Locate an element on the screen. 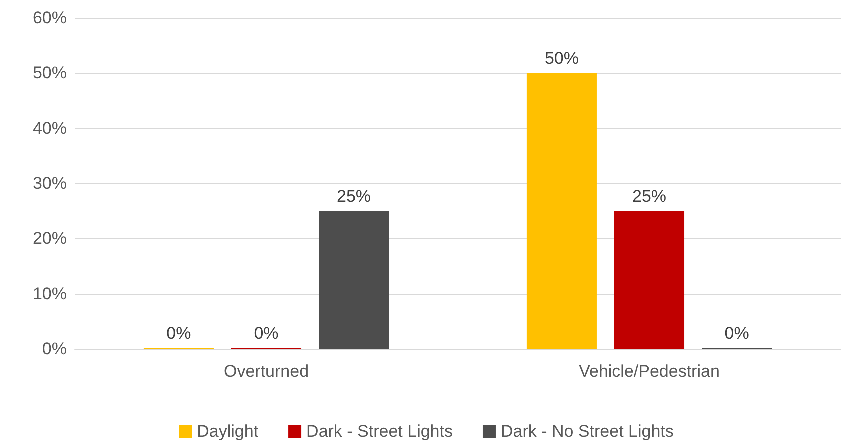 Image resolution: width=853 pixels, height=447 pixels. legend-label: Daylight is located at coordinates (228, 431).